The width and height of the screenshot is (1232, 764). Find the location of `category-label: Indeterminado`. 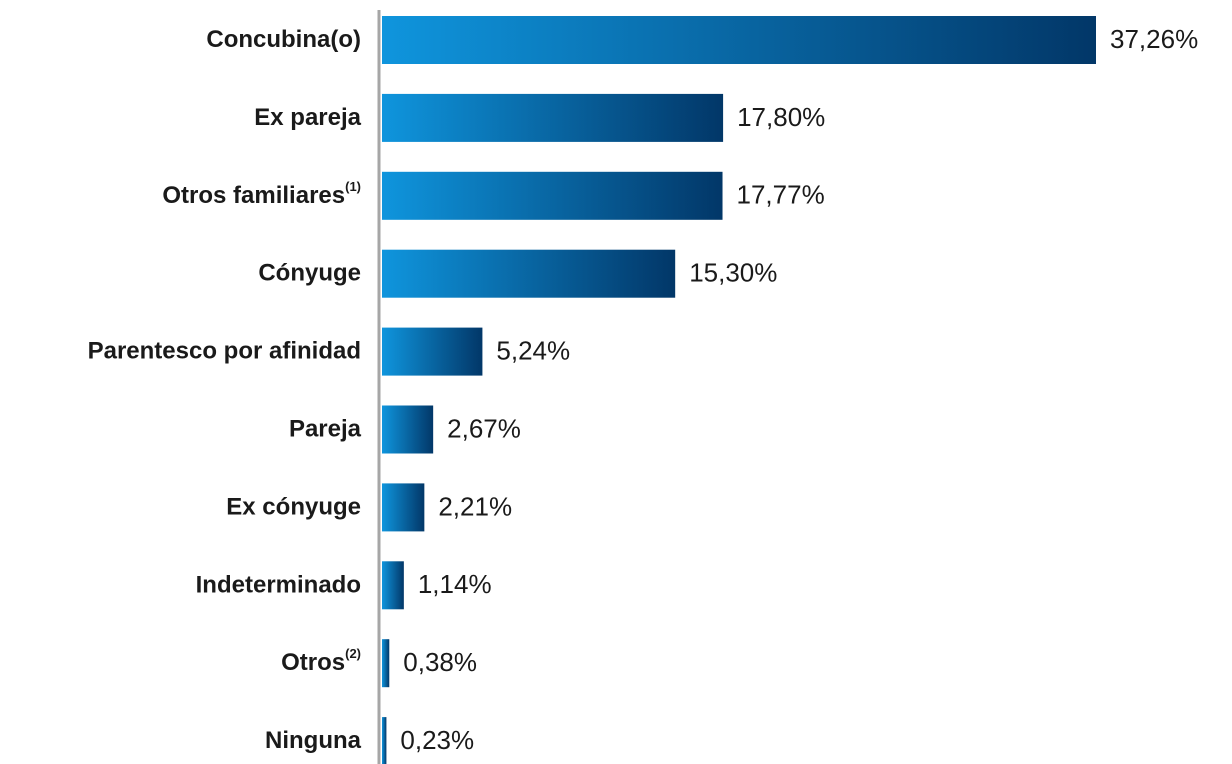

category-label: Indeterminado is located at coordinates (278, 585).